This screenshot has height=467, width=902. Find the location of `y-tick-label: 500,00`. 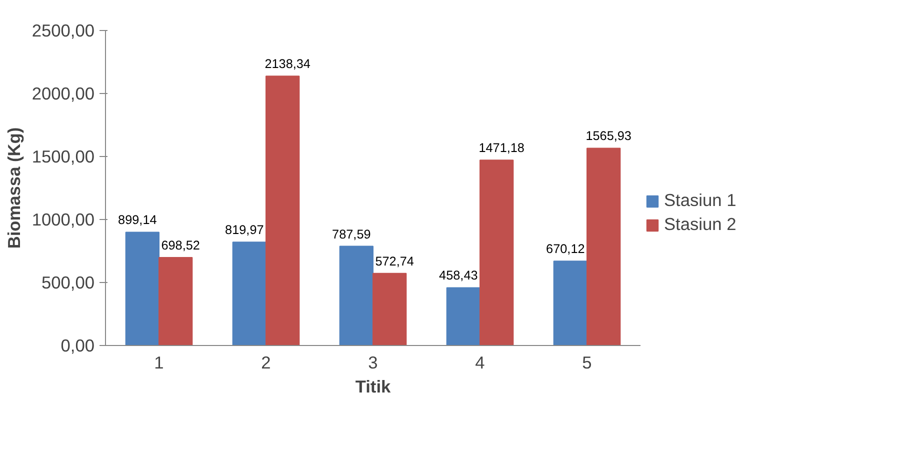

y-tick-label: 500,00 is located at coordinates (68, 282).